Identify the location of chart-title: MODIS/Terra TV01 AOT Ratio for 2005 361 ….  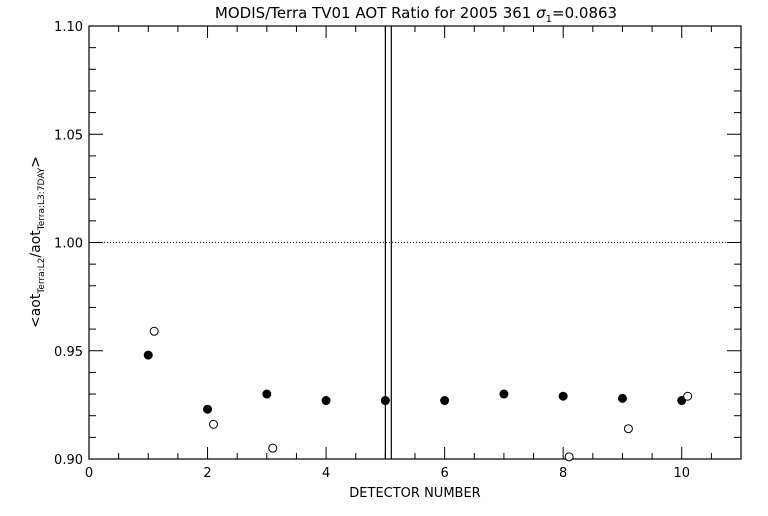
(416, 14).